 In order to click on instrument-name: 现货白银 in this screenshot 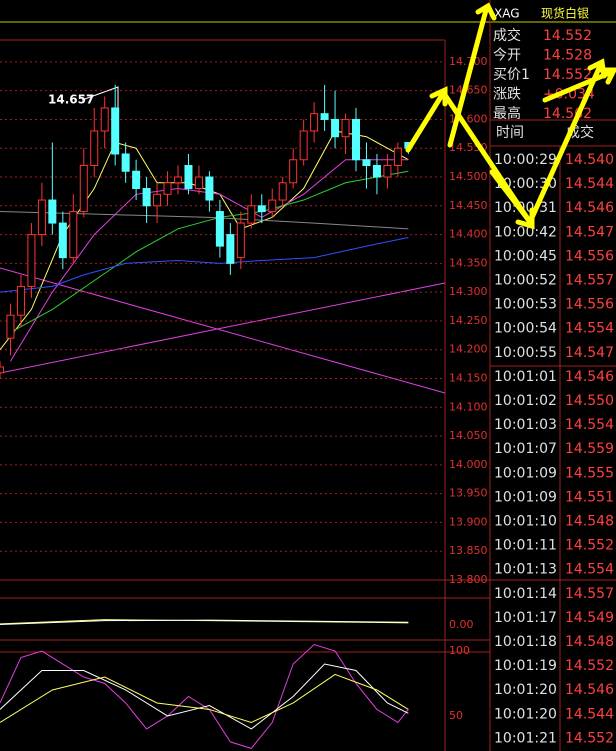, I will do `click(565, 13)`.